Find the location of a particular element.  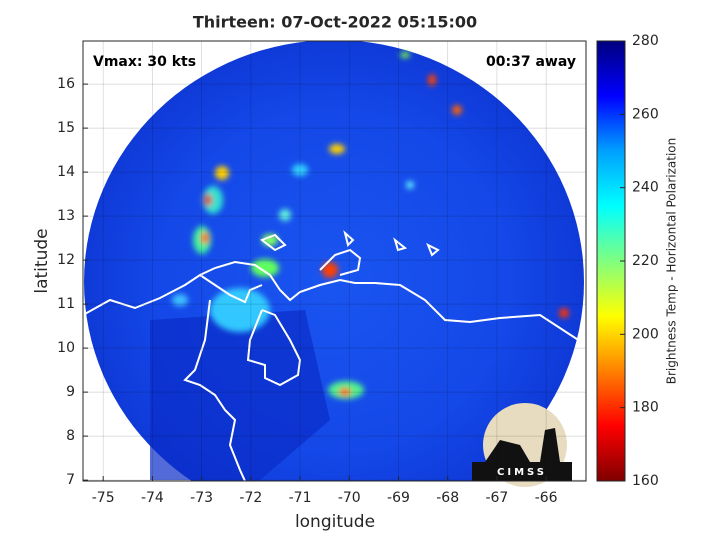

x-tick-label: -66 is located at coordinates (546, 498).